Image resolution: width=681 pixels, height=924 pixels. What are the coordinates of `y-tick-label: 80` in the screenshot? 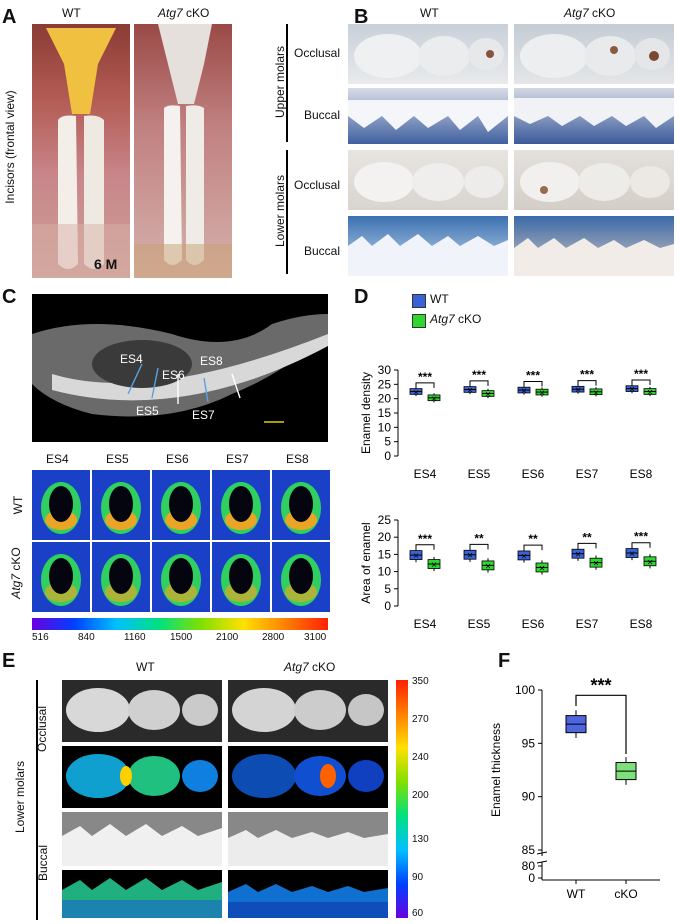 It's located at (529, 866).